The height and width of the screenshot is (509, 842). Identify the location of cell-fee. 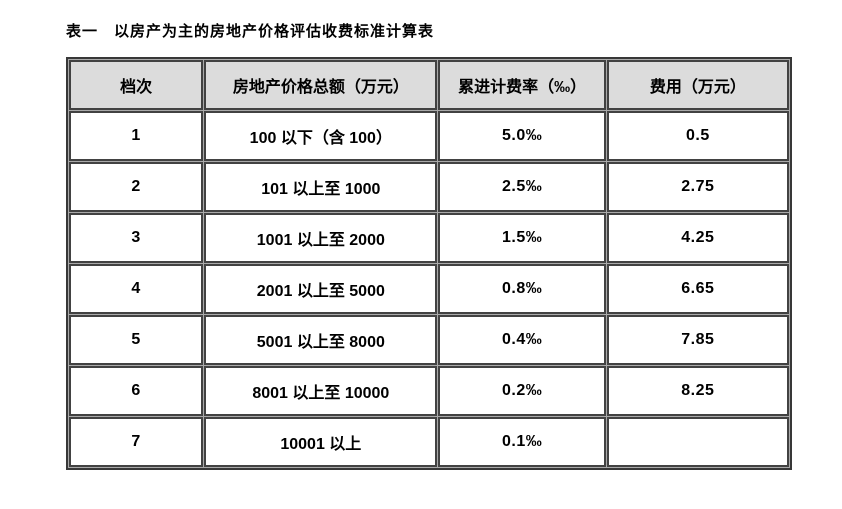
(697, 442).